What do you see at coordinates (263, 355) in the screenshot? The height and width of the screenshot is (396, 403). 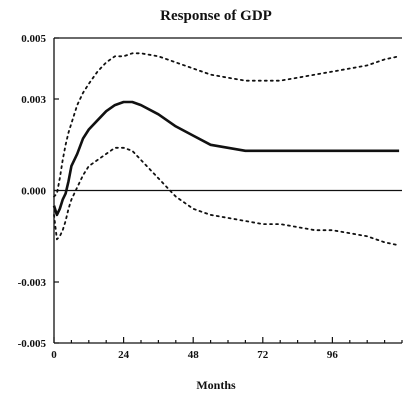 I see `x-tick-label: 72` at bounding box center [263, 355].